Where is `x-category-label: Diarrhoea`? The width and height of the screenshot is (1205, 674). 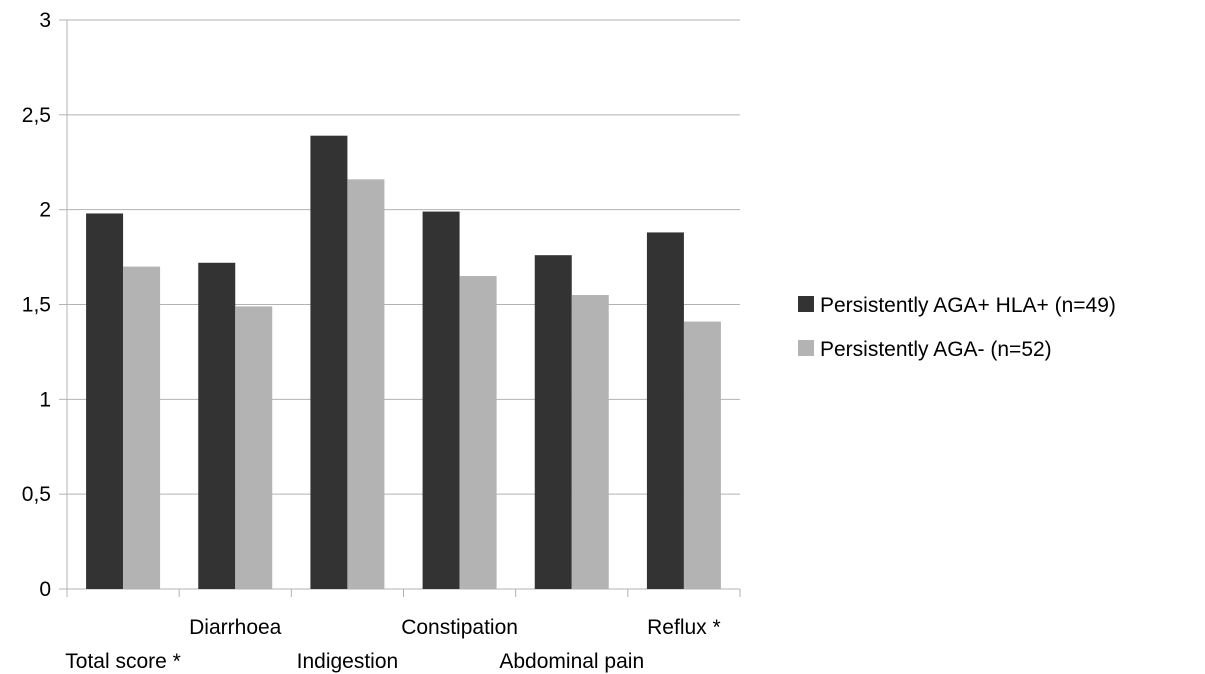
x-category-label: Diarrhoea is located at coordinates (235, 627).